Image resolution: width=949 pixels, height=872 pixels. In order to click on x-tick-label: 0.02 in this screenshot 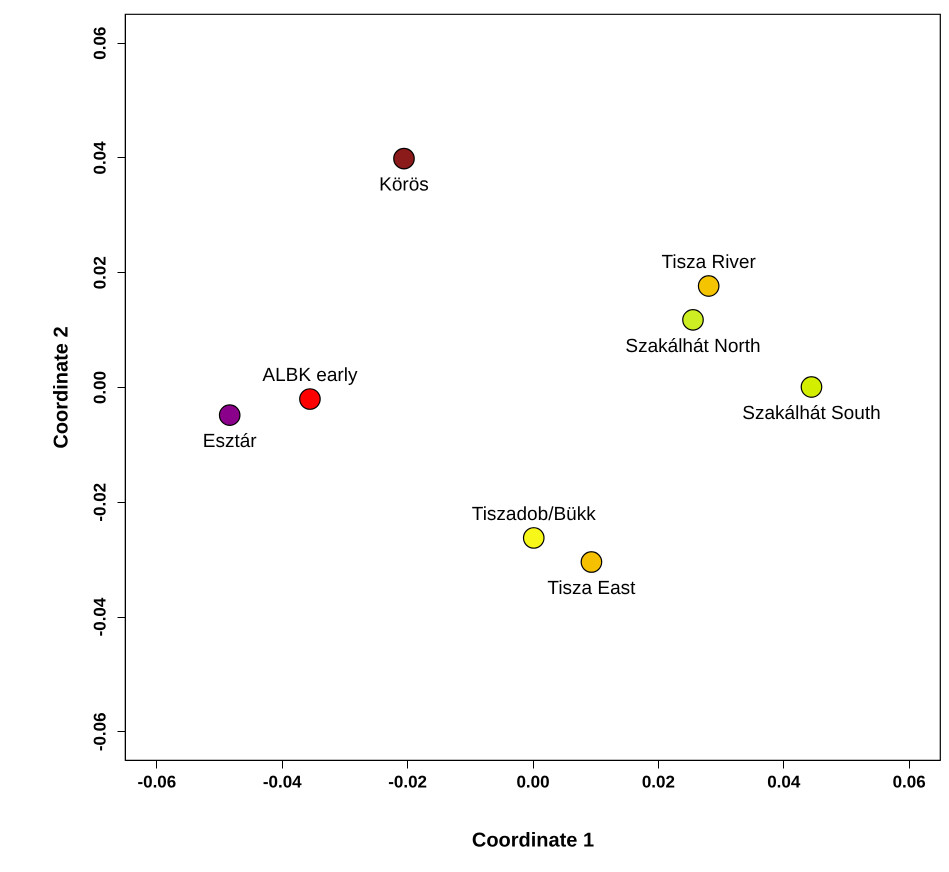, I will do `click(658, 782)`.